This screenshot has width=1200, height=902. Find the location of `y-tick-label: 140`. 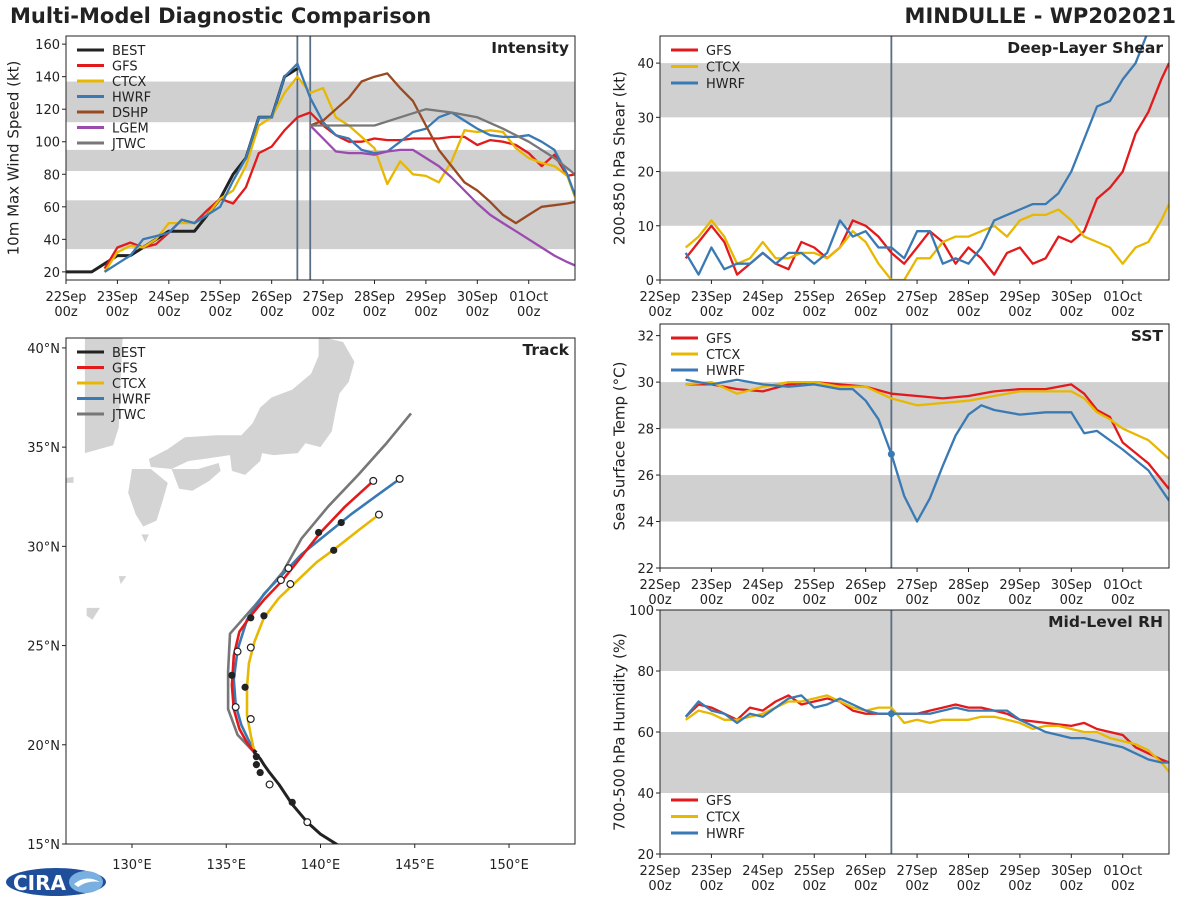

y-tick-label: 140 is located at coordinates (47, 78).